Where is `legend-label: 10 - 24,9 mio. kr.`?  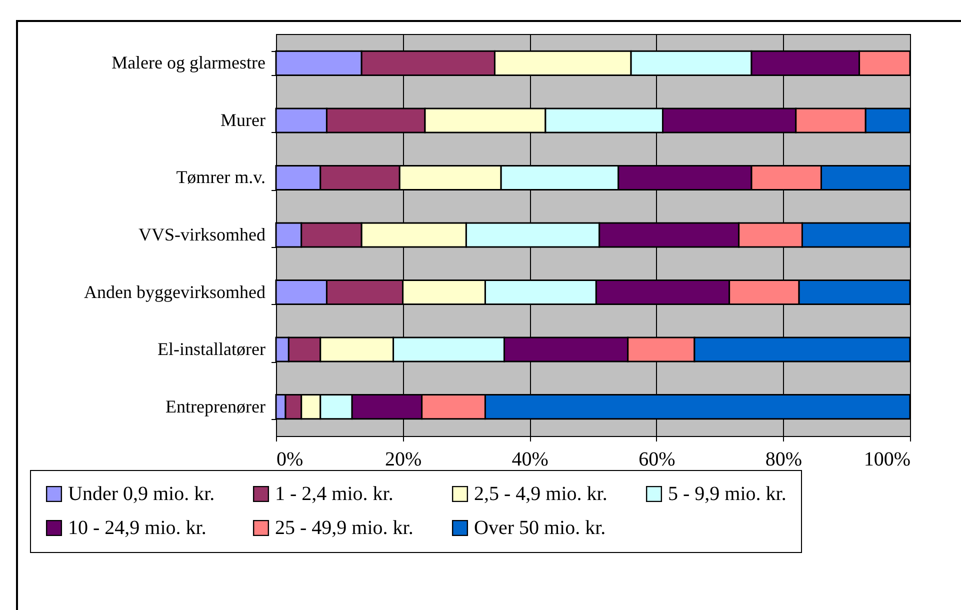
legend-label: 10 - 24,9 mio. kr. is located at coordinates (137, 528).